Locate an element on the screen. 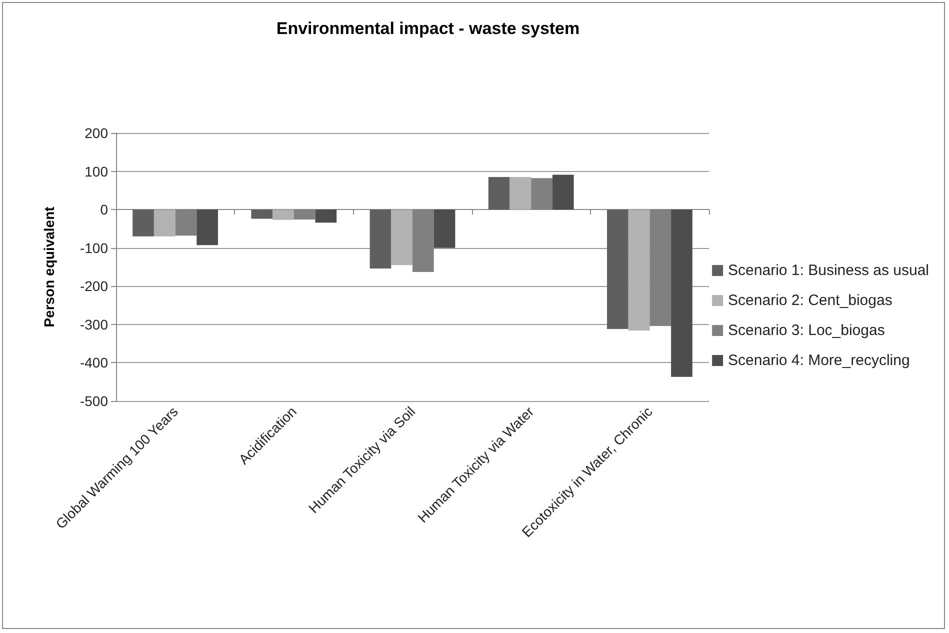 The image size is (949, 633). legend-label: Scenario 1: Business as usual is located at coordinates (829, 270).